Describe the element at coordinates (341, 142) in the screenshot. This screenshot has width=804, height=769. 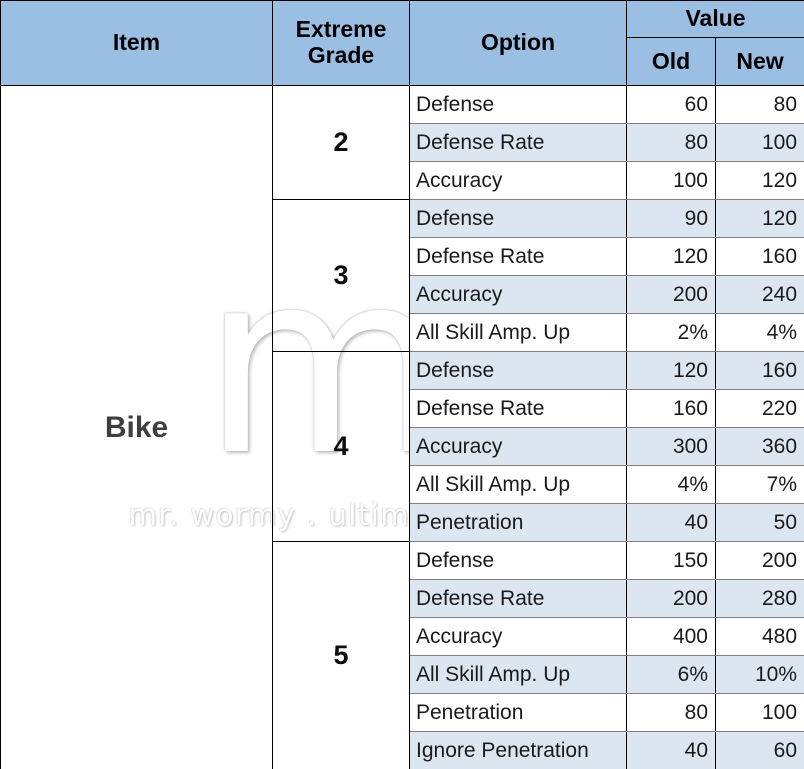
I see `extreme-grade-cell: 2` at that location.